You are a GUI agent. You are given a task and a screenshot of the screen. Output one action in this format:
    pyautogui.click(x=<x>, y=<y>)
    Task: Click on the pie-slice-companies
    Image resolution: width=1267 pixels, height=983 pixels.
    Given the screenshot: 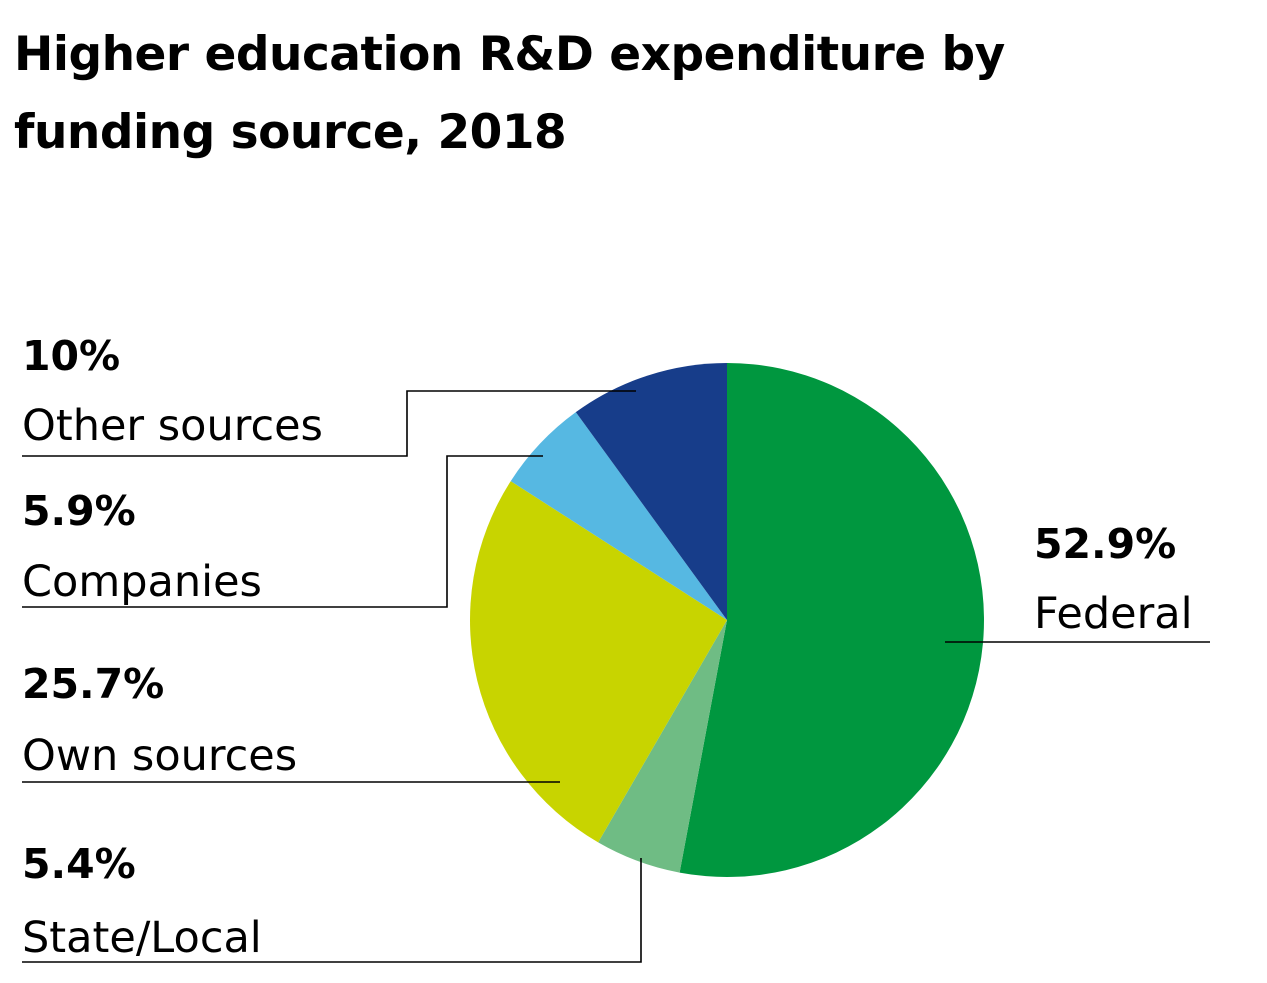 What is the action you would take?
    pyautogui.click(x=618, y=516)
    